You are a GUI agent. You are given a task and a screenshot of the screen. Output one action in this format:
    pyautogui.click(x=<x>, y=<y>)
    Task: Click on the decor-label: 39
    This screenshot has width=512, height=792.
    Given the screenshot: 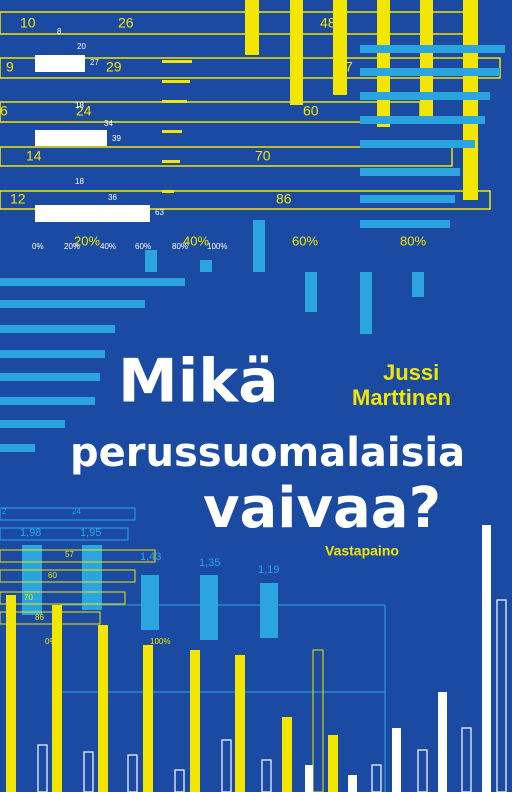 What is the action you would take?
    pyautogui.click(x=116, y=138)
    